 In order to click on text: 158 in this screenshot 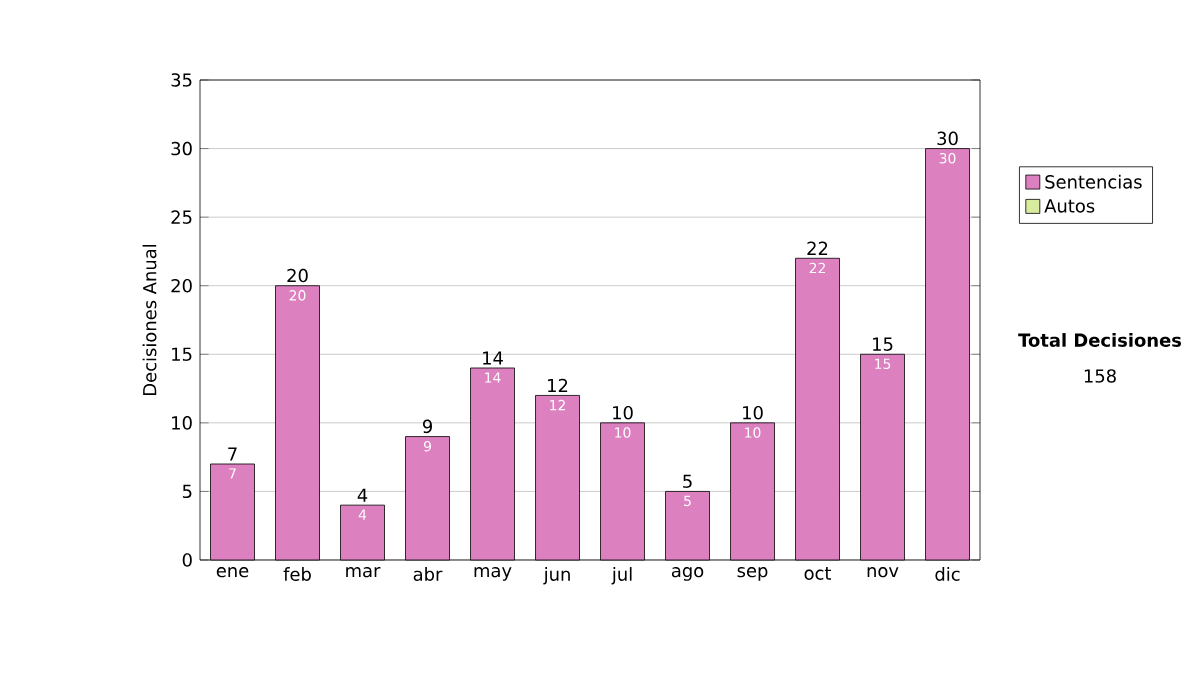, I will do `click(1100, 376)`.